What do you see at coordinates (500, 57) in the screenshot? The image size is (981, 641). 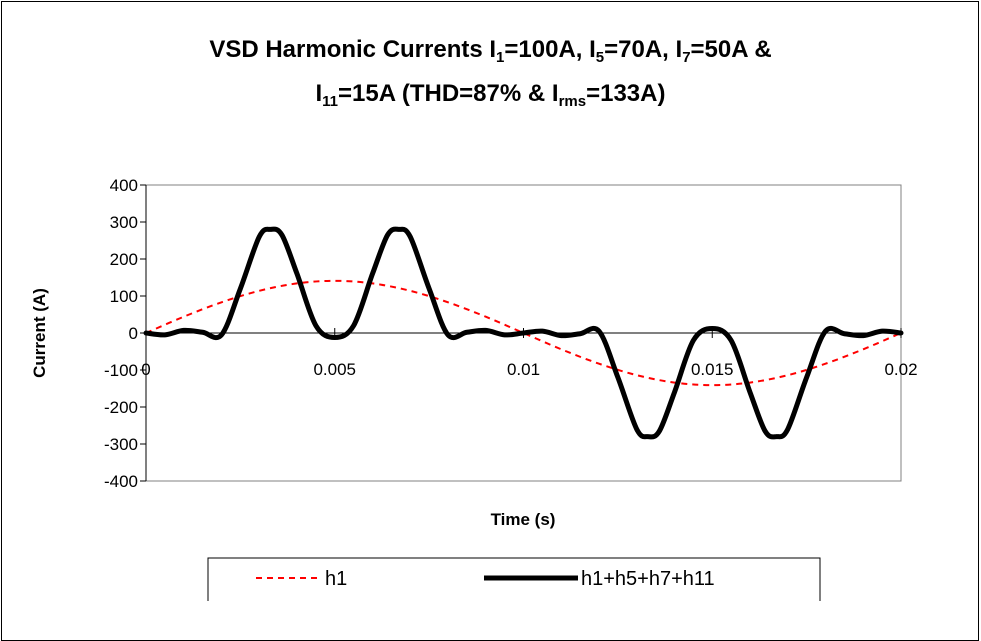 I see `chart-title-part: 1` at bounding box center [500, 57].